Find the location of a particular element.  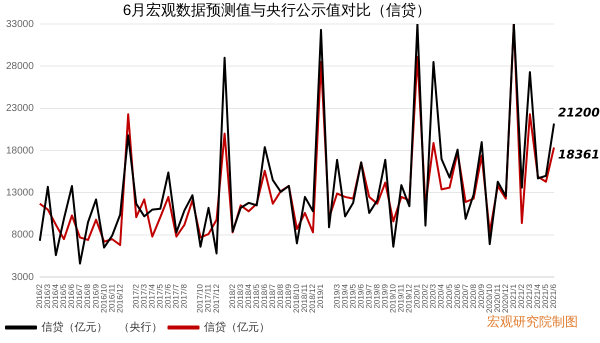

x-tick-label: 2020/7 is located at coordinates (465, 296).